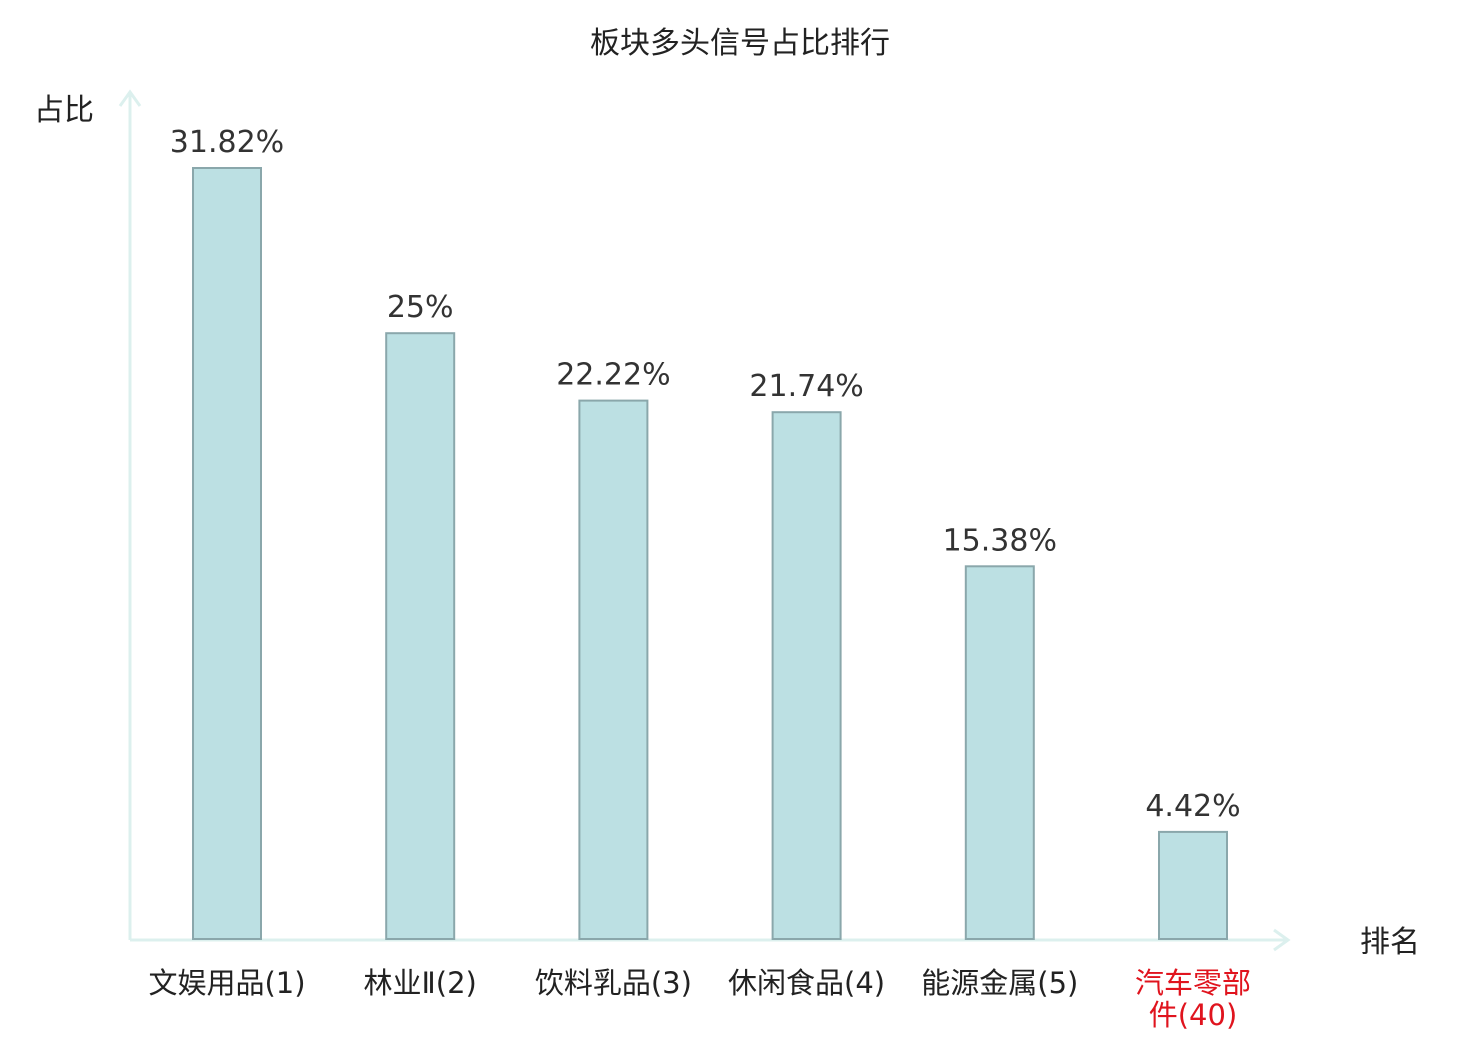 The image size is (1480, 1040). What do you see at coordinates (1193, 1015) in the screenshot?
I see `x-tick-label: 件(40)` at bounding box center [1193, 1015].